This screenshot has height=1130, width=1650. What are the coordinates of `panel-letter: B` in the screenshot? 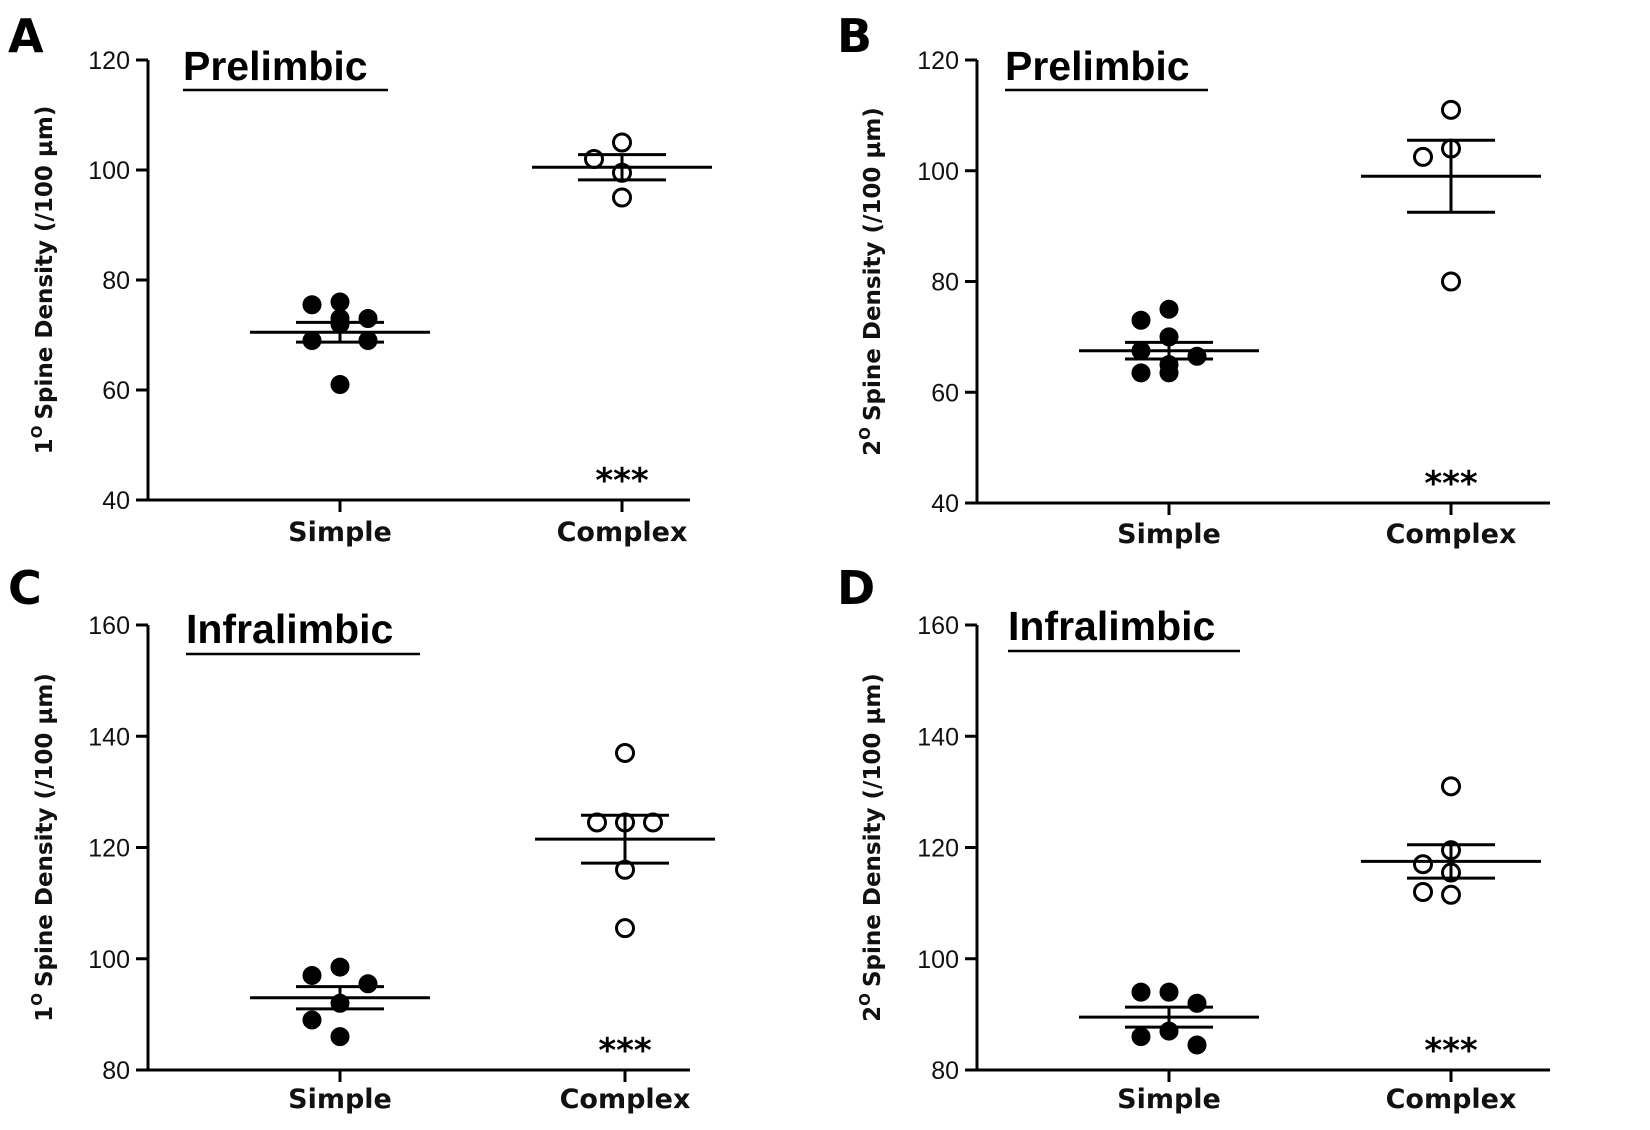 It's located at (854, 36).